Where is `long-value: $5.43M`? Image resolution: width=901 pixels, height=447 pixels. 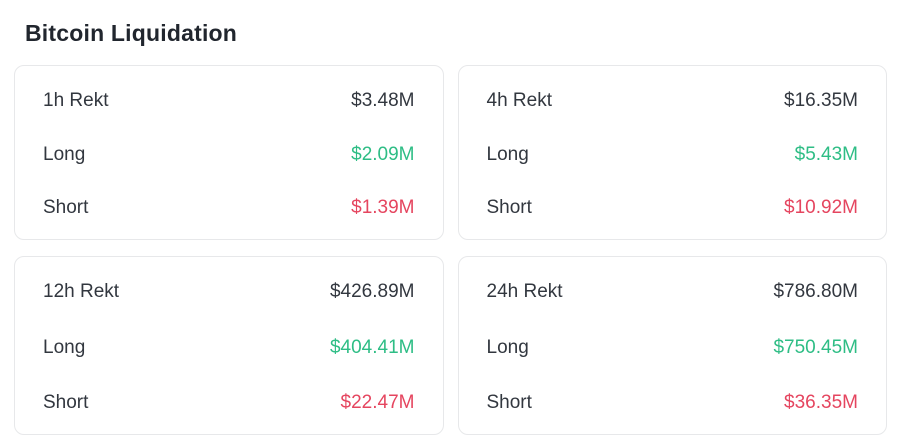 long-value: $5.43M is located at coordinates (826, 154).